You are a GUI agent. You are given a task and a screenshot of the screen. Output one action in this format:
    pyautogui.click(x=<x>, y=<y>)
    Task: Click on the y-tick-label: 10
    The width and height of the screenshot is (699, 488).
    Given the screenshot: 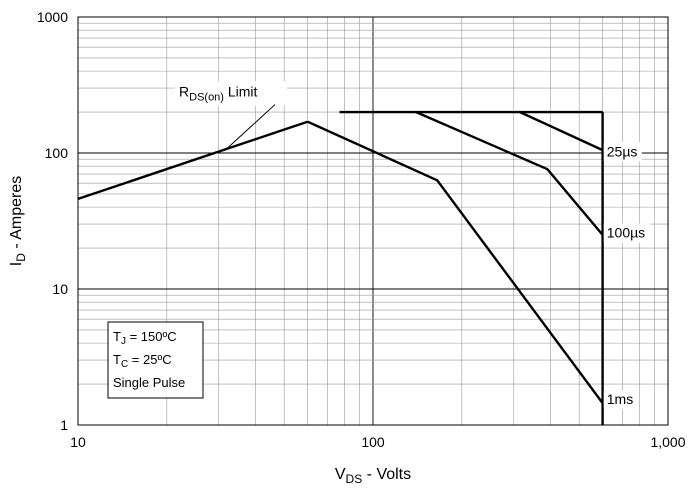 What is the action you would take?
    pyautogui.click(x=60, y=289)
    